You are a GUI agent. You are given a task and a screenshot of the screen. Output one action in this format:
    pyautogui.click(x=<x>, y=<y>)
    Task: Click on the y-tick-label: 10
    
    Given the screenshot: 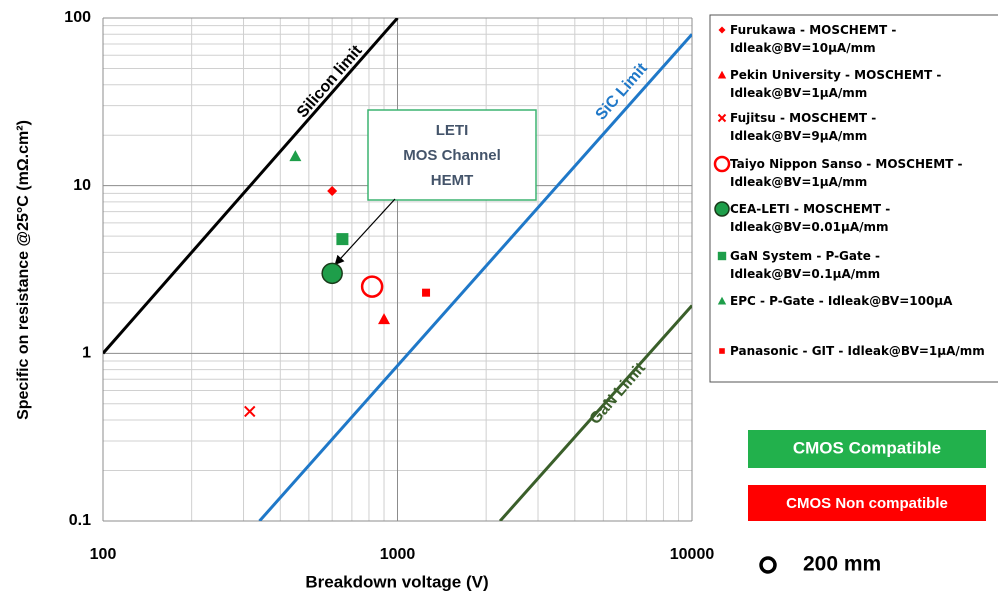 What is the action you would take?
    pyautogui.click(x=82, y=185)
    